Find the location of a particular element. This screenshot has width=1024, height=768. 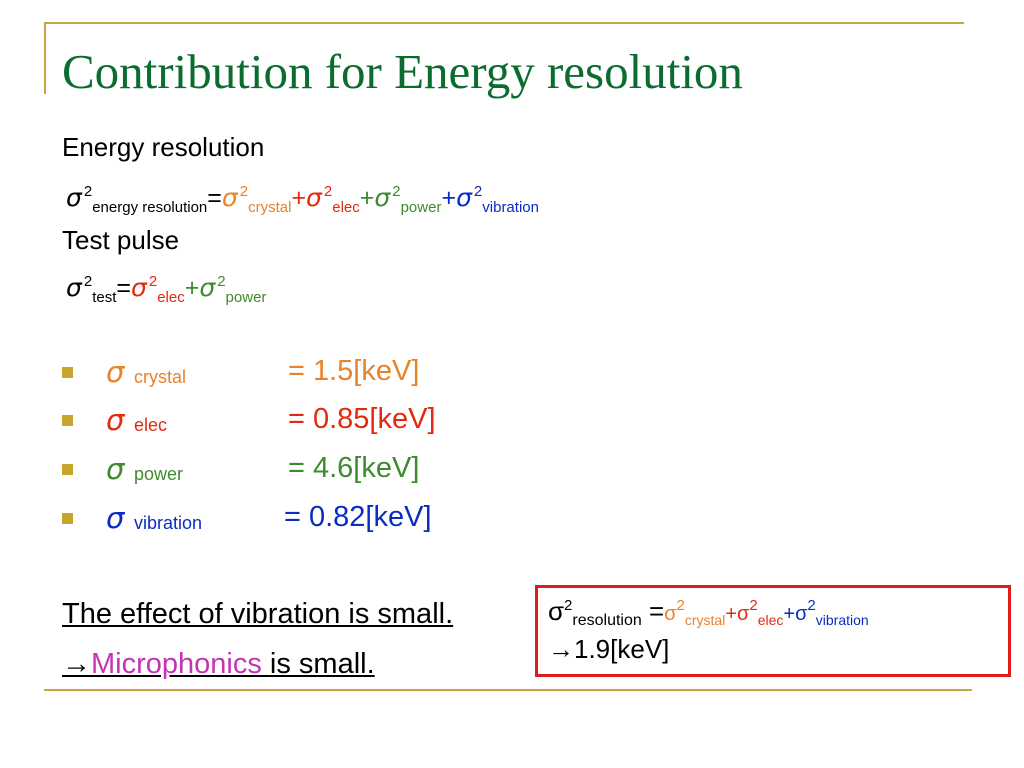

bullet-value: = 4.6[keV] is located at coordinates (354, 468).